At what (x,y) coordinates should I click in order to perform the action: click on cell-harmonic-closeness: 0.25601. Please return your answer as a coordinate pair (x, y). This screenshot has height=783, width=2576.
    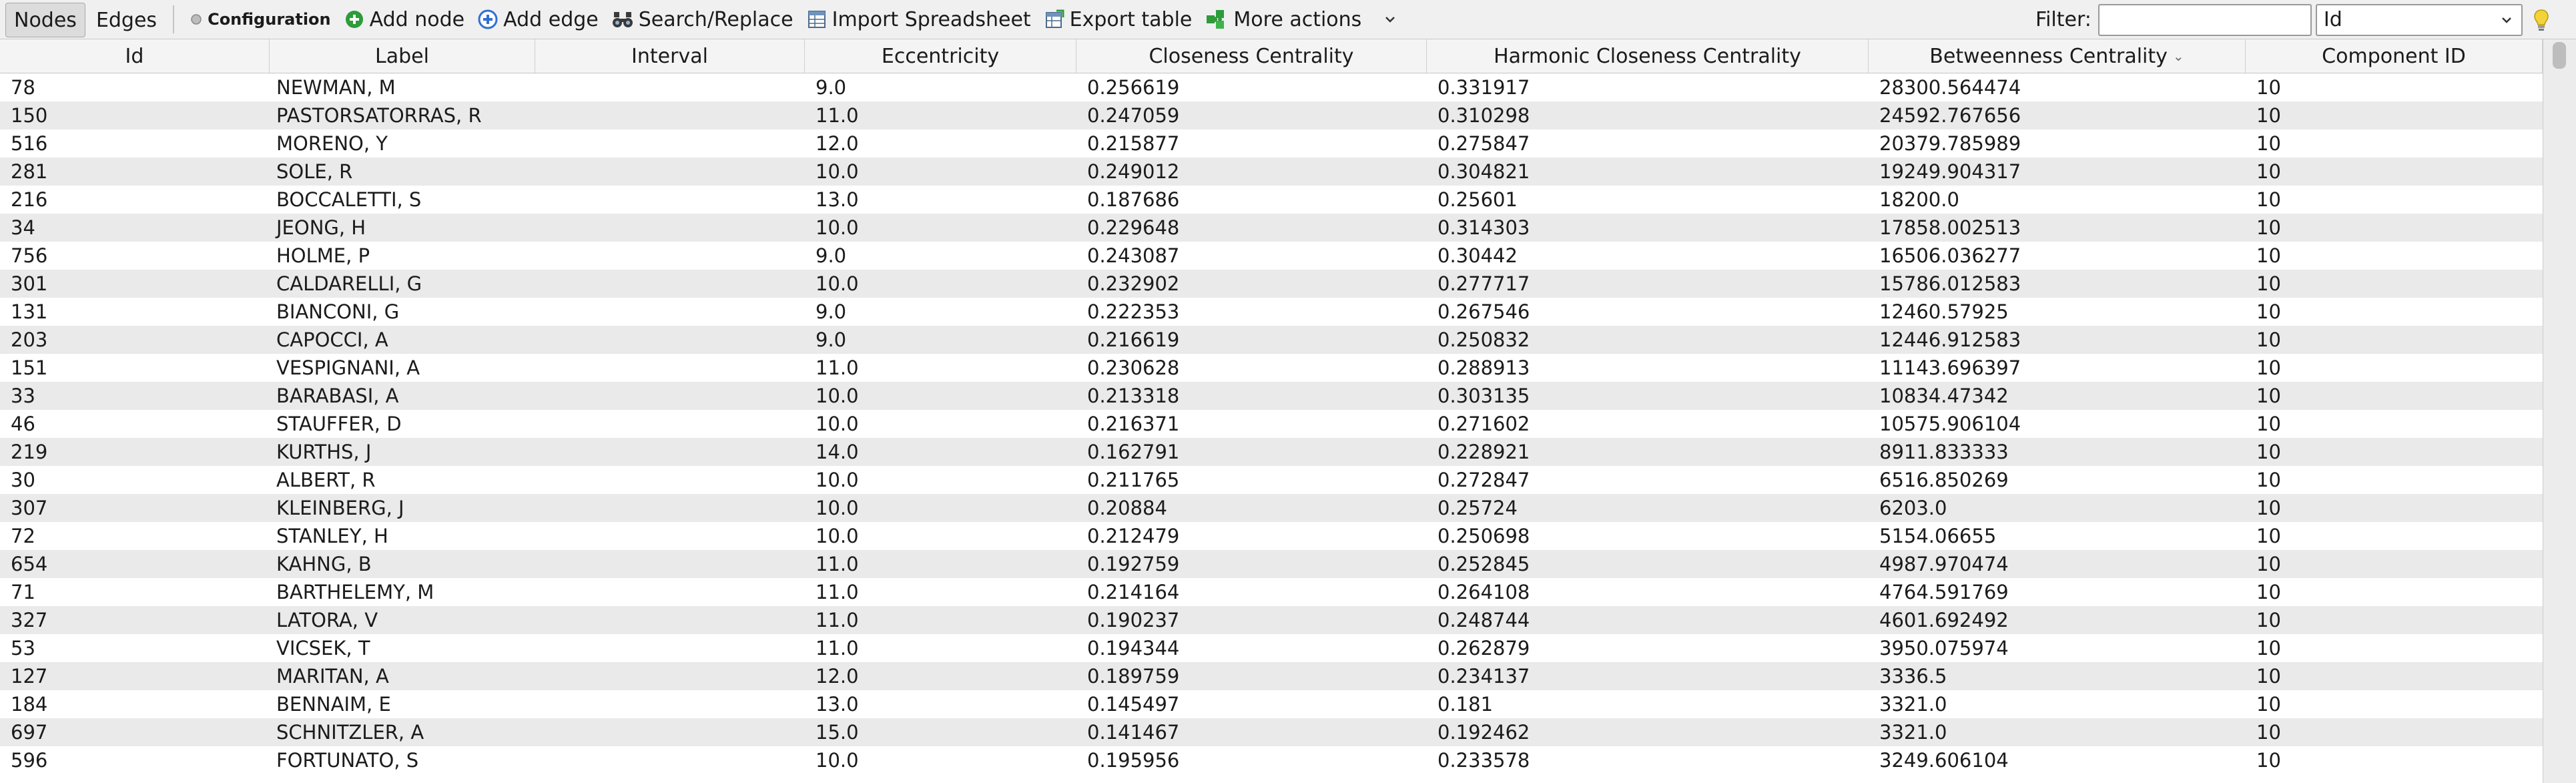
    Looking at the image, I should click on (1477, 199).